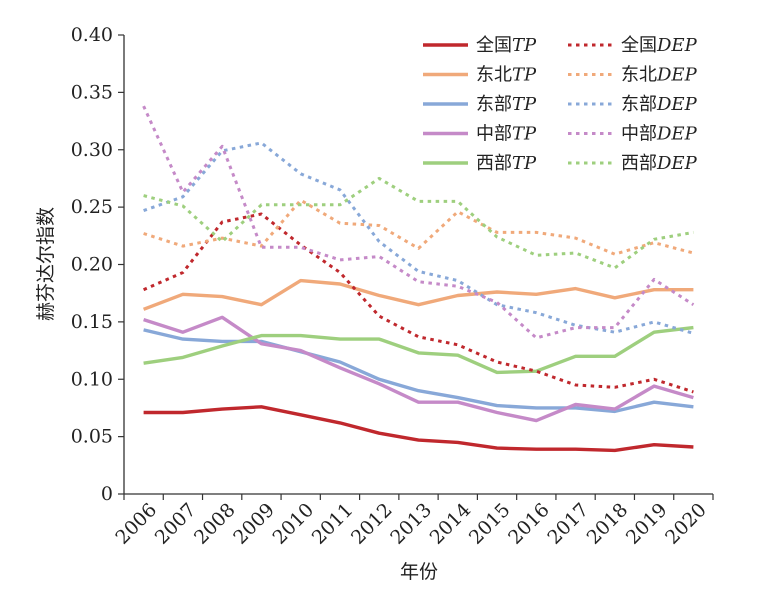 The image size is (763, 601). I want to click on y-axis-ticks: 0 0.05 0.10 0.15 0.20 0.25 0.30 0.35 0.40, so click(97, 264).